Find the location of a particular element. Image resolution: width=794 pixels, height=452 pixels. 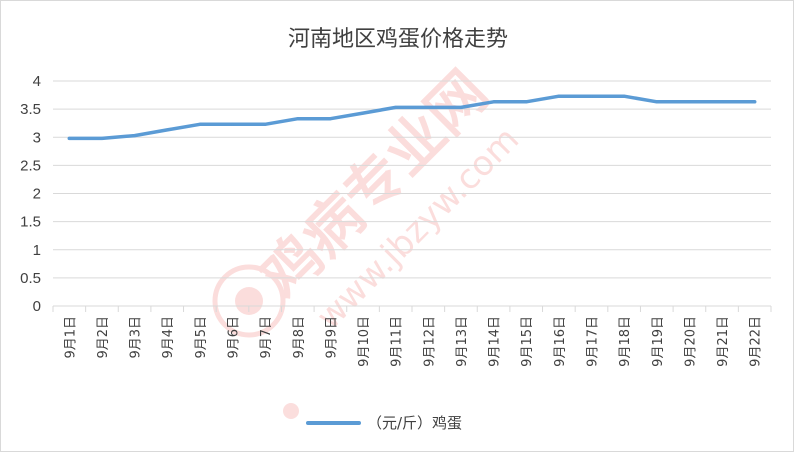

x-tick-label: 9月21日 is located at coordinates (723, 341).